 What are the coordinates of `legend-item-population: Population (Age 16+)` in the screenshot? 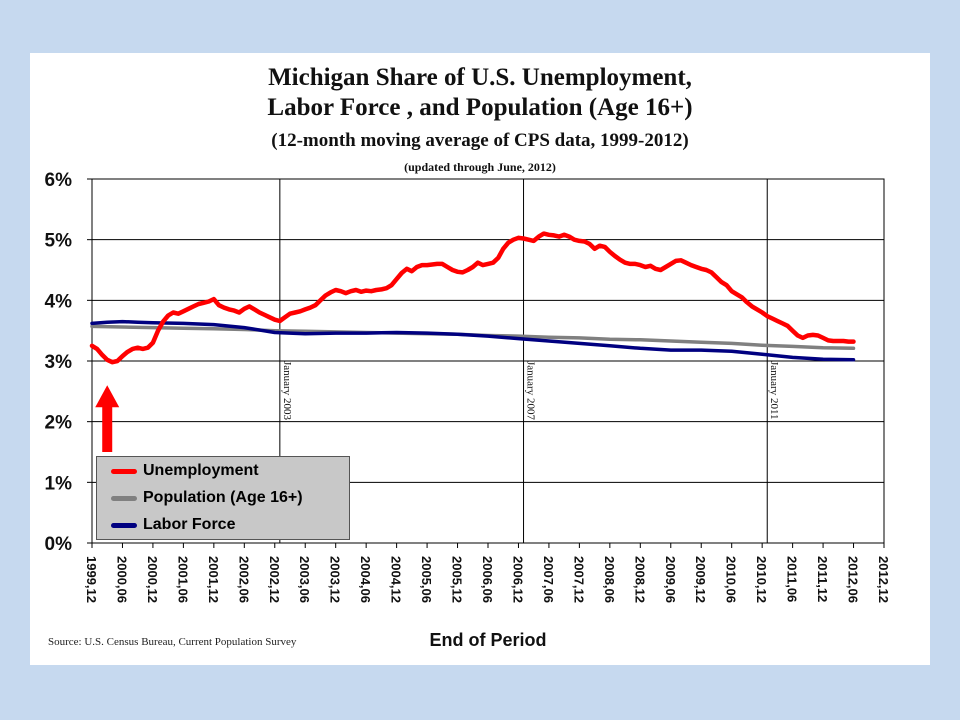 It's located at (207, 498).